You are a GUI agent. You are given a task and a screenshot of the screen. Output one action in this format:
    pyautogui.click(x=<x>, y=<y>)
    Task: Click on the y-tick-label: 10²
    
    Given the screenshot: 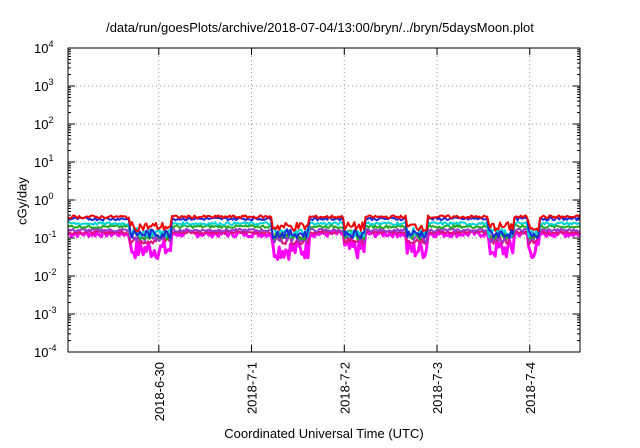 What is the action you would take?
    pyautogui.click(x=43, y=123)
    